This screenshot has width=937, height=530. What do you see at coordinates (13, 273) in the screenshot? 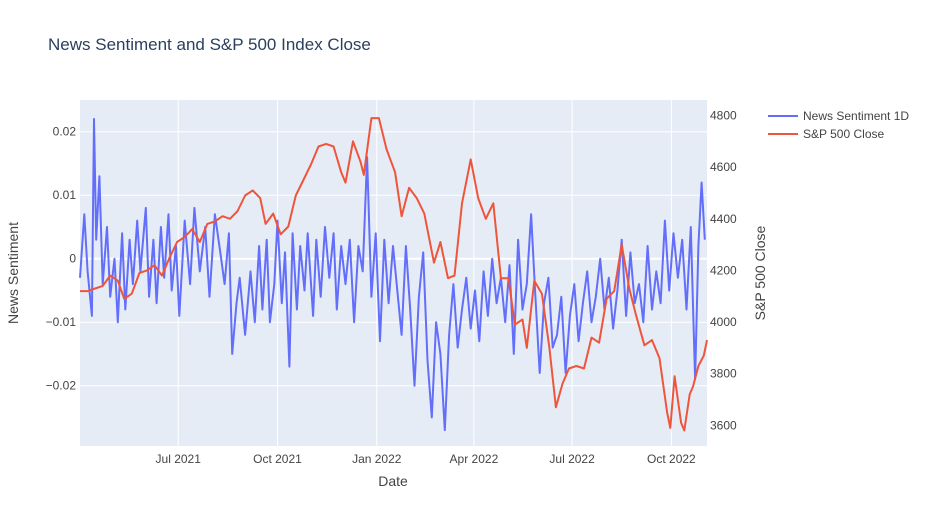
I see `y-axis-label: News Sentiment` at bounding box center [13, 273].